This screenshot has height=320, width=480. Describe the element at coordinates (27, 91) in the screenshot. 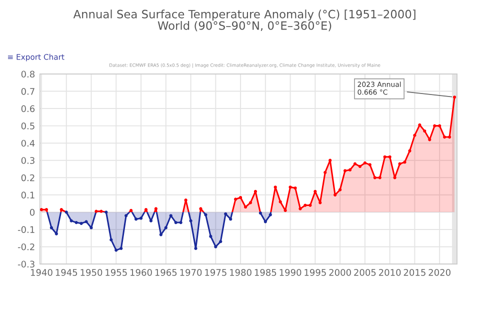

I see `y-tick-label: 0.7` at that location.